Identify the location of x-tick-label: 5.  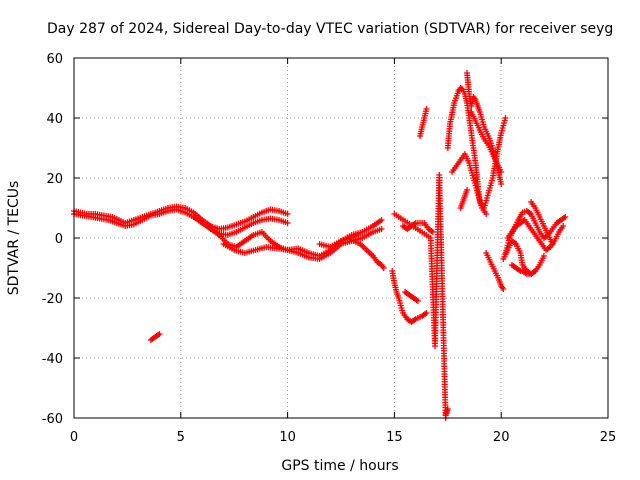
(181, 437).